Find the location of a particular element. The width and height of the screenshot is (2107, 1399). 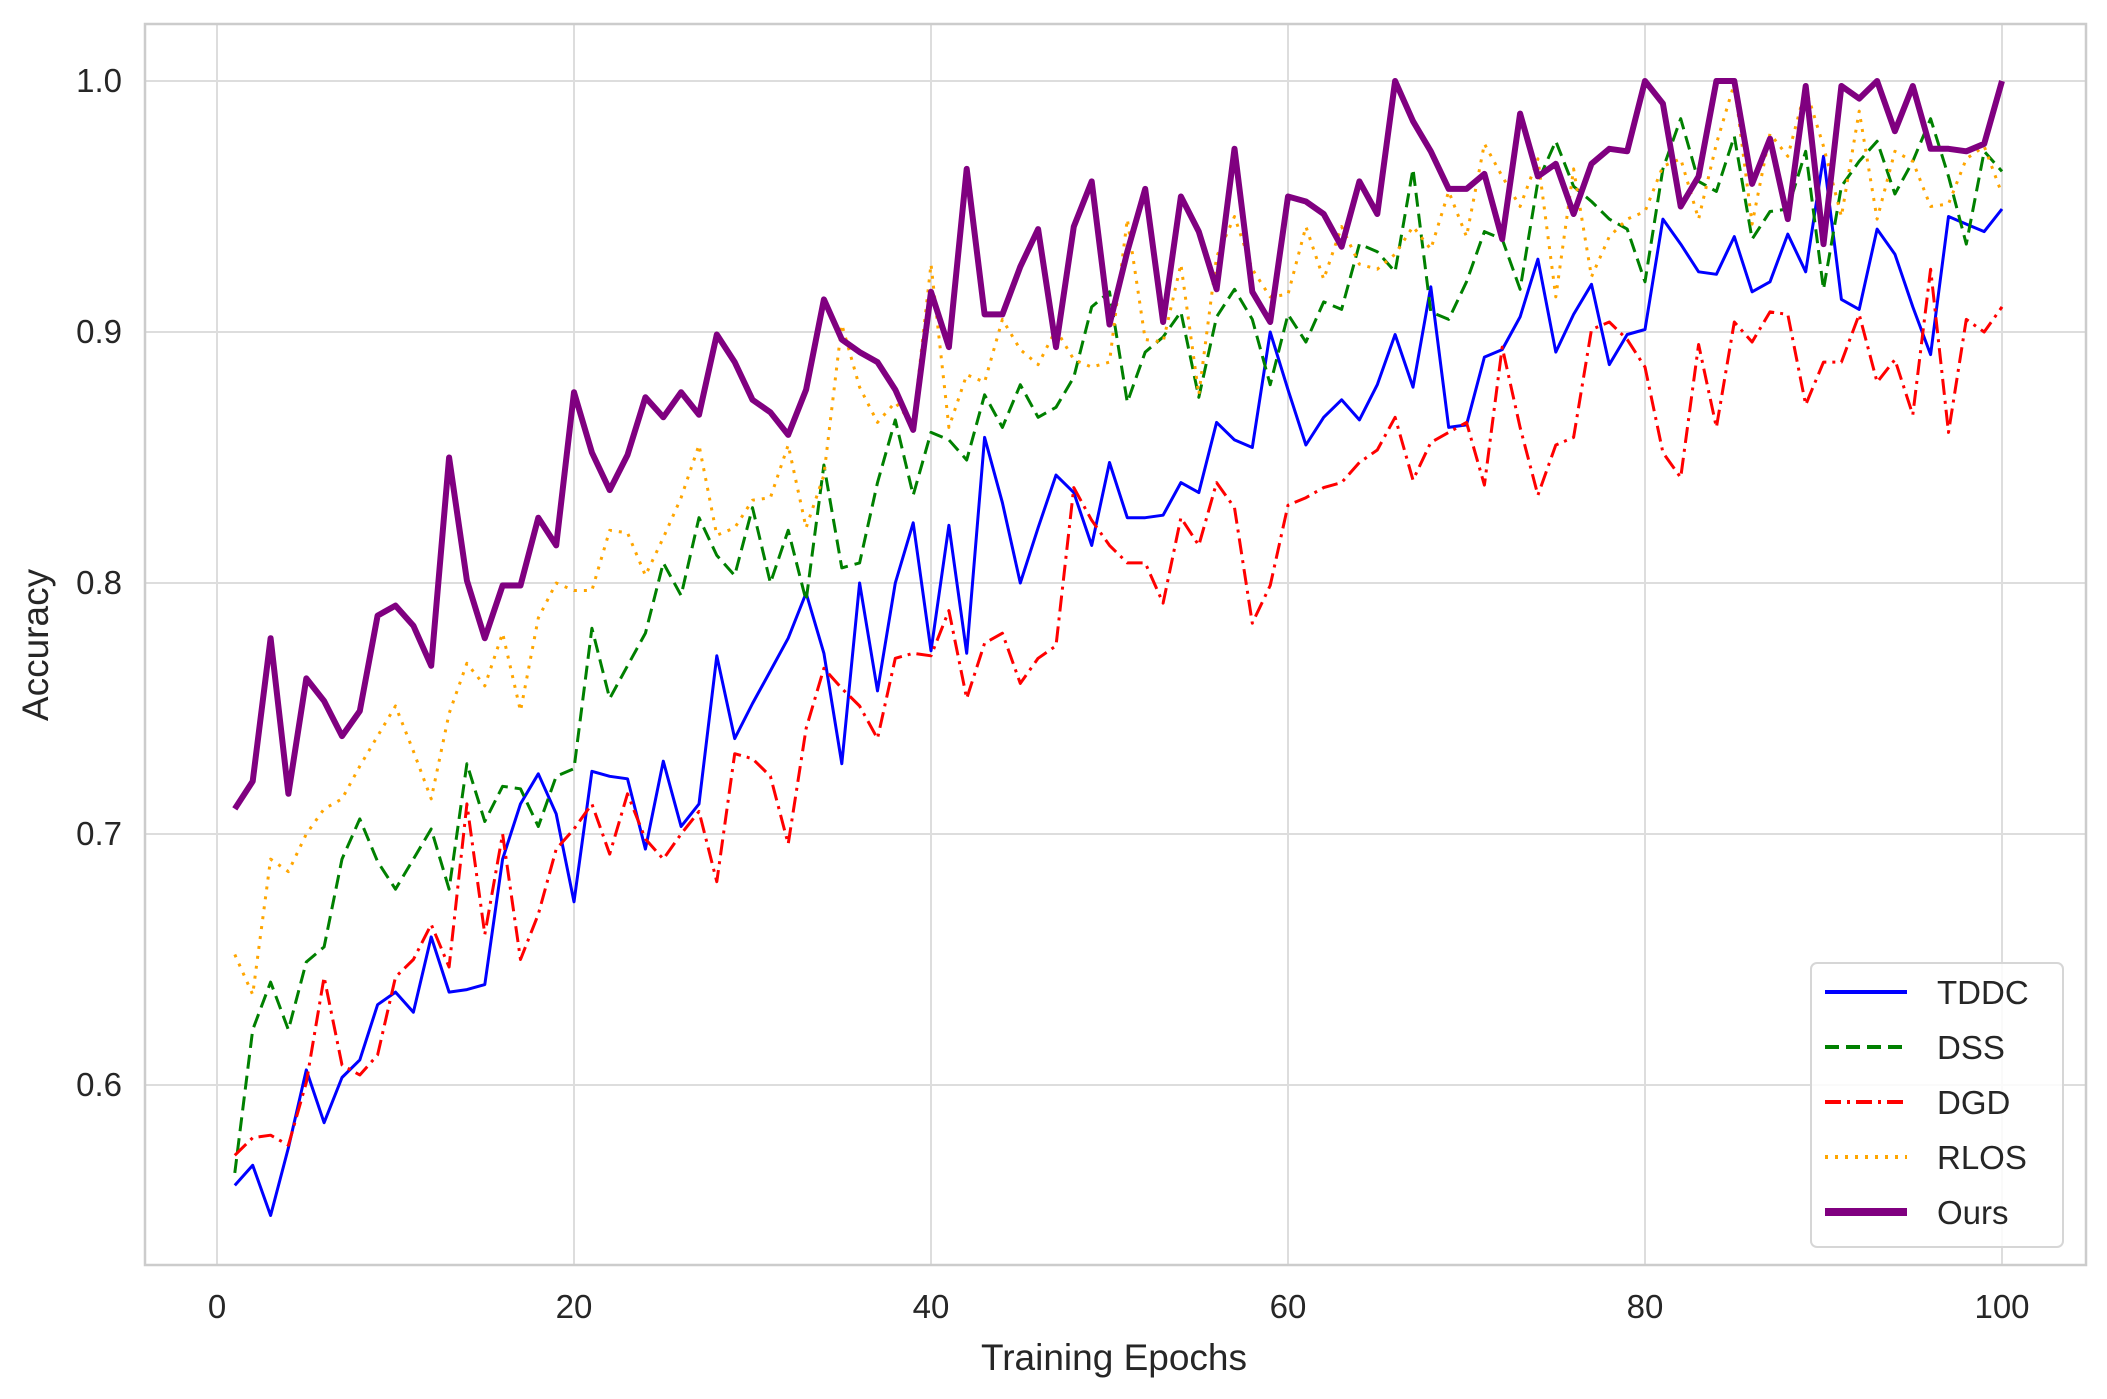

y-tick-label: 0.6 is located at coordinates (99, 1084).